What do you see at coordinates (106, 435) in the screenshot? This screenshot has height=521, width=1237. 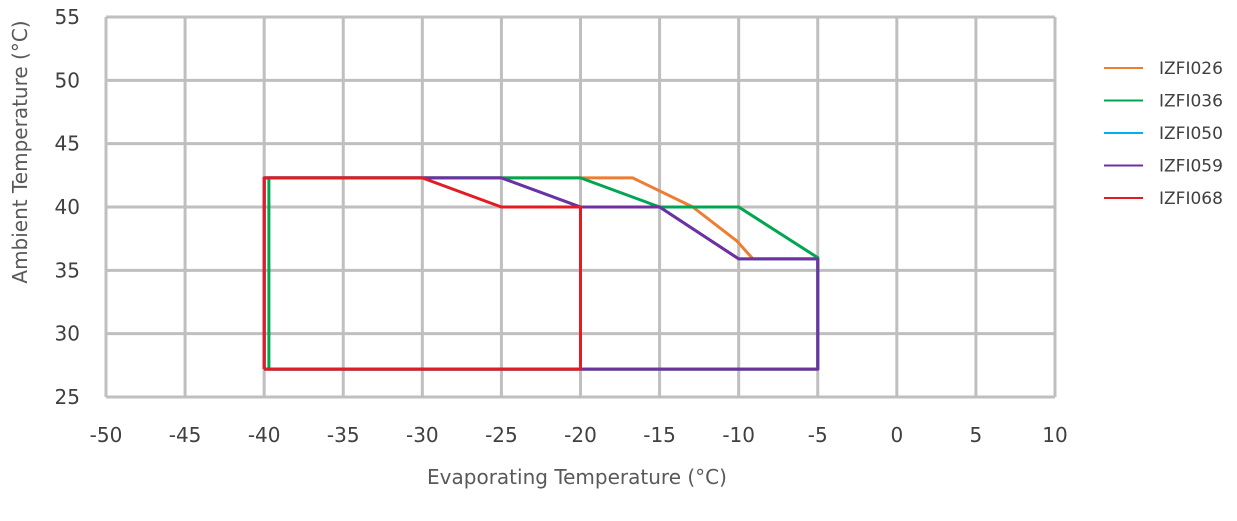 I see `x-tick-label: -50` at bounding box center [106, 435].